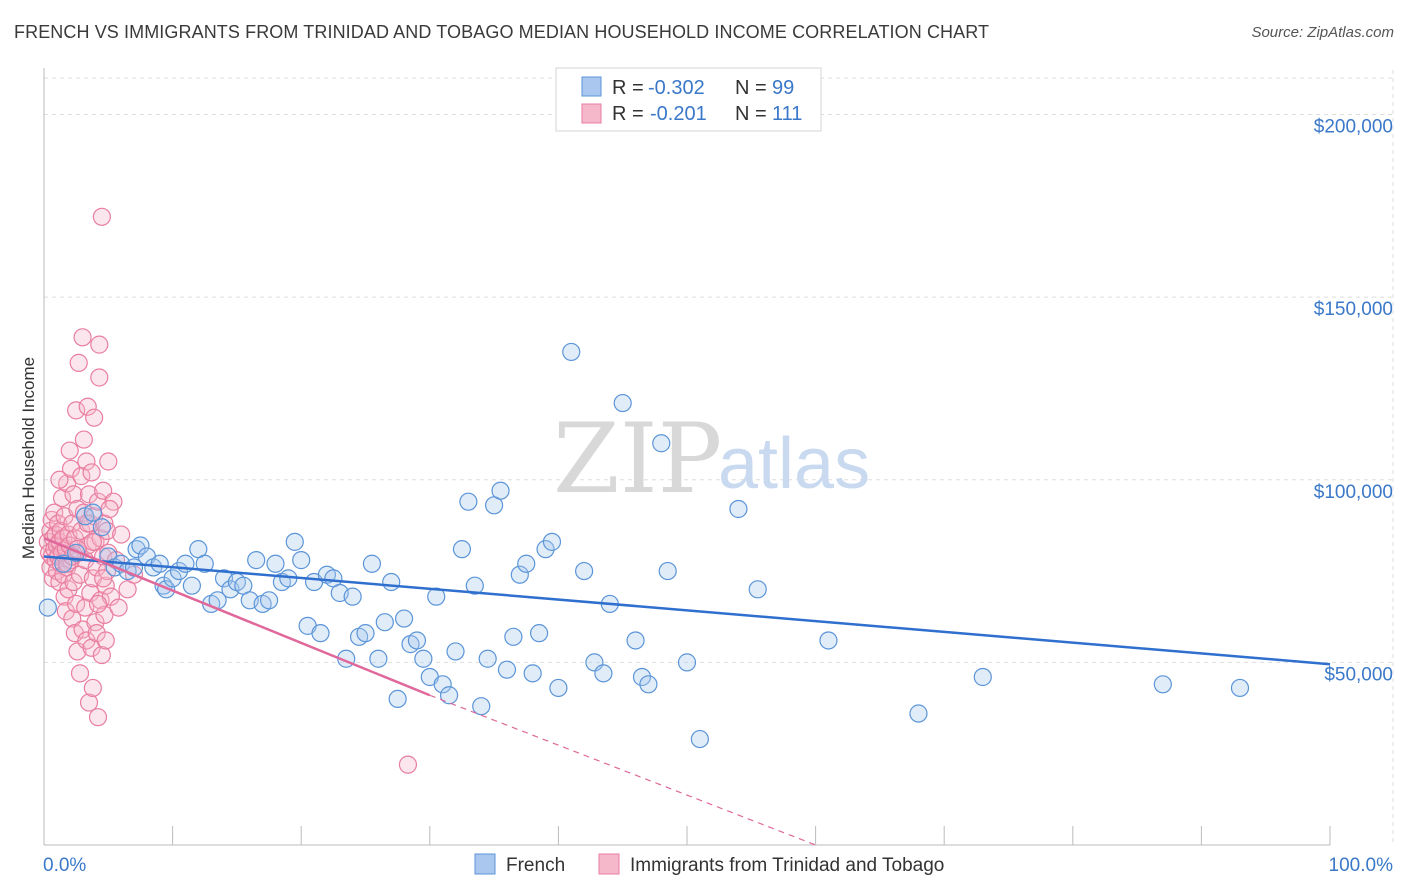  I want to click on french-trend-line, so click(687, 610).